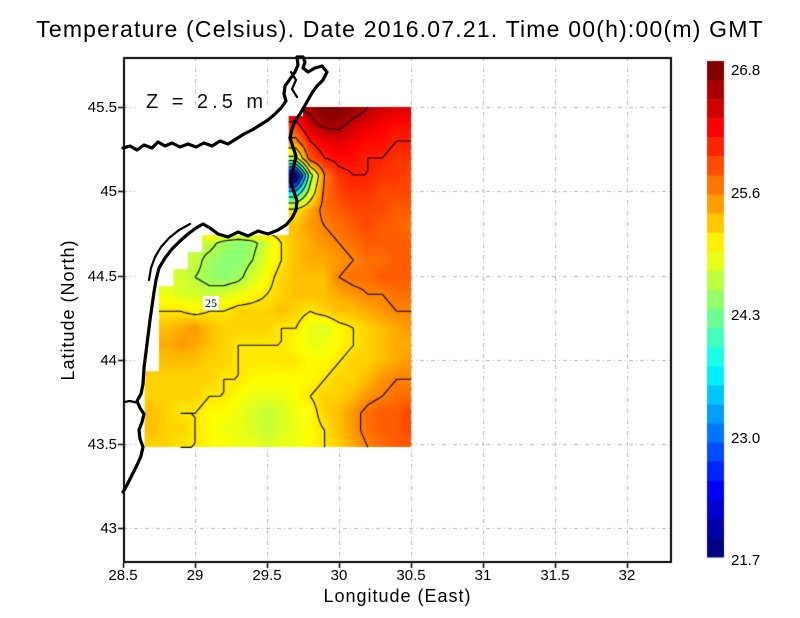  Describe the element at coordinates (555, 575) in the screenshot. I see `x-tick-label: 31.5` at that location.